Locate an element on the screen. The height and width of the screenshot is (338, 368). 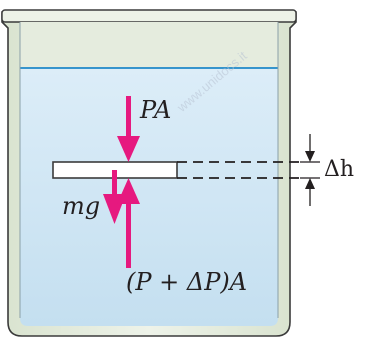
arrow-pdpa-shaft is located at coordinates (128, 234).